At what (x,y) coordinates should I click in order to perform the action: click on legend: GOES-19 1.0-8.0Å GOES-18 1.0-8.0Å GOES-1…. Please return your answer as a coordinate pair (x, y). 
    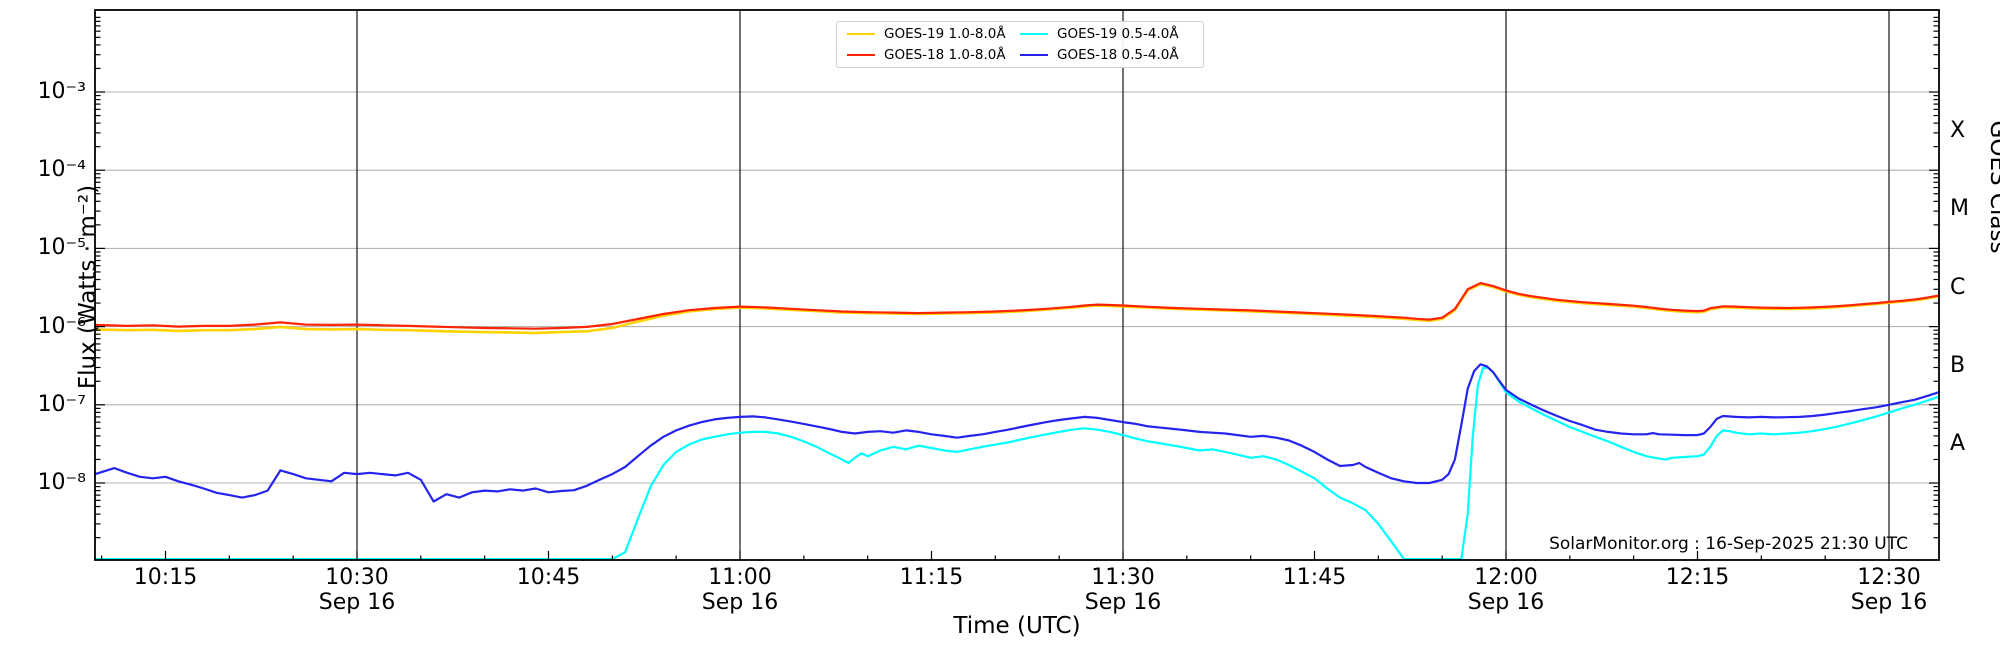
    Looking at the image, I should click on (1020, 44).